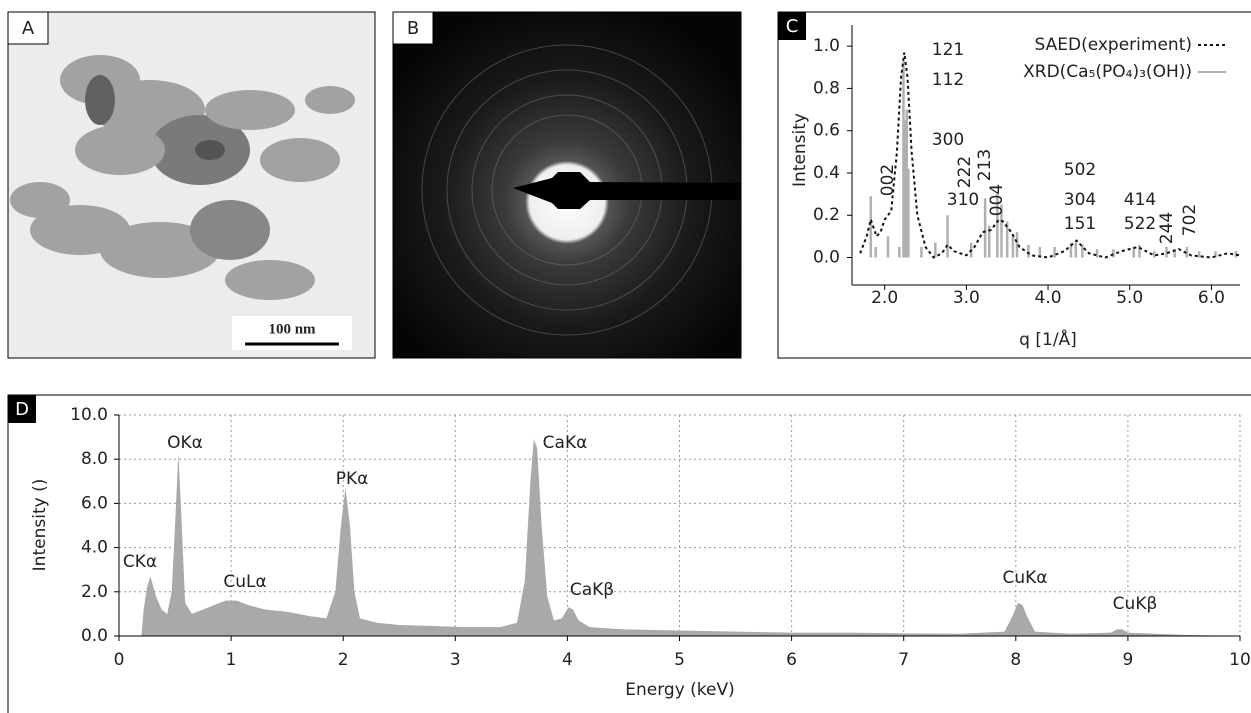  What do you see at coordinates (800, 150) in the screenshot?
I see `y-axis-title: Intensity` at bounding box center [800, 150].